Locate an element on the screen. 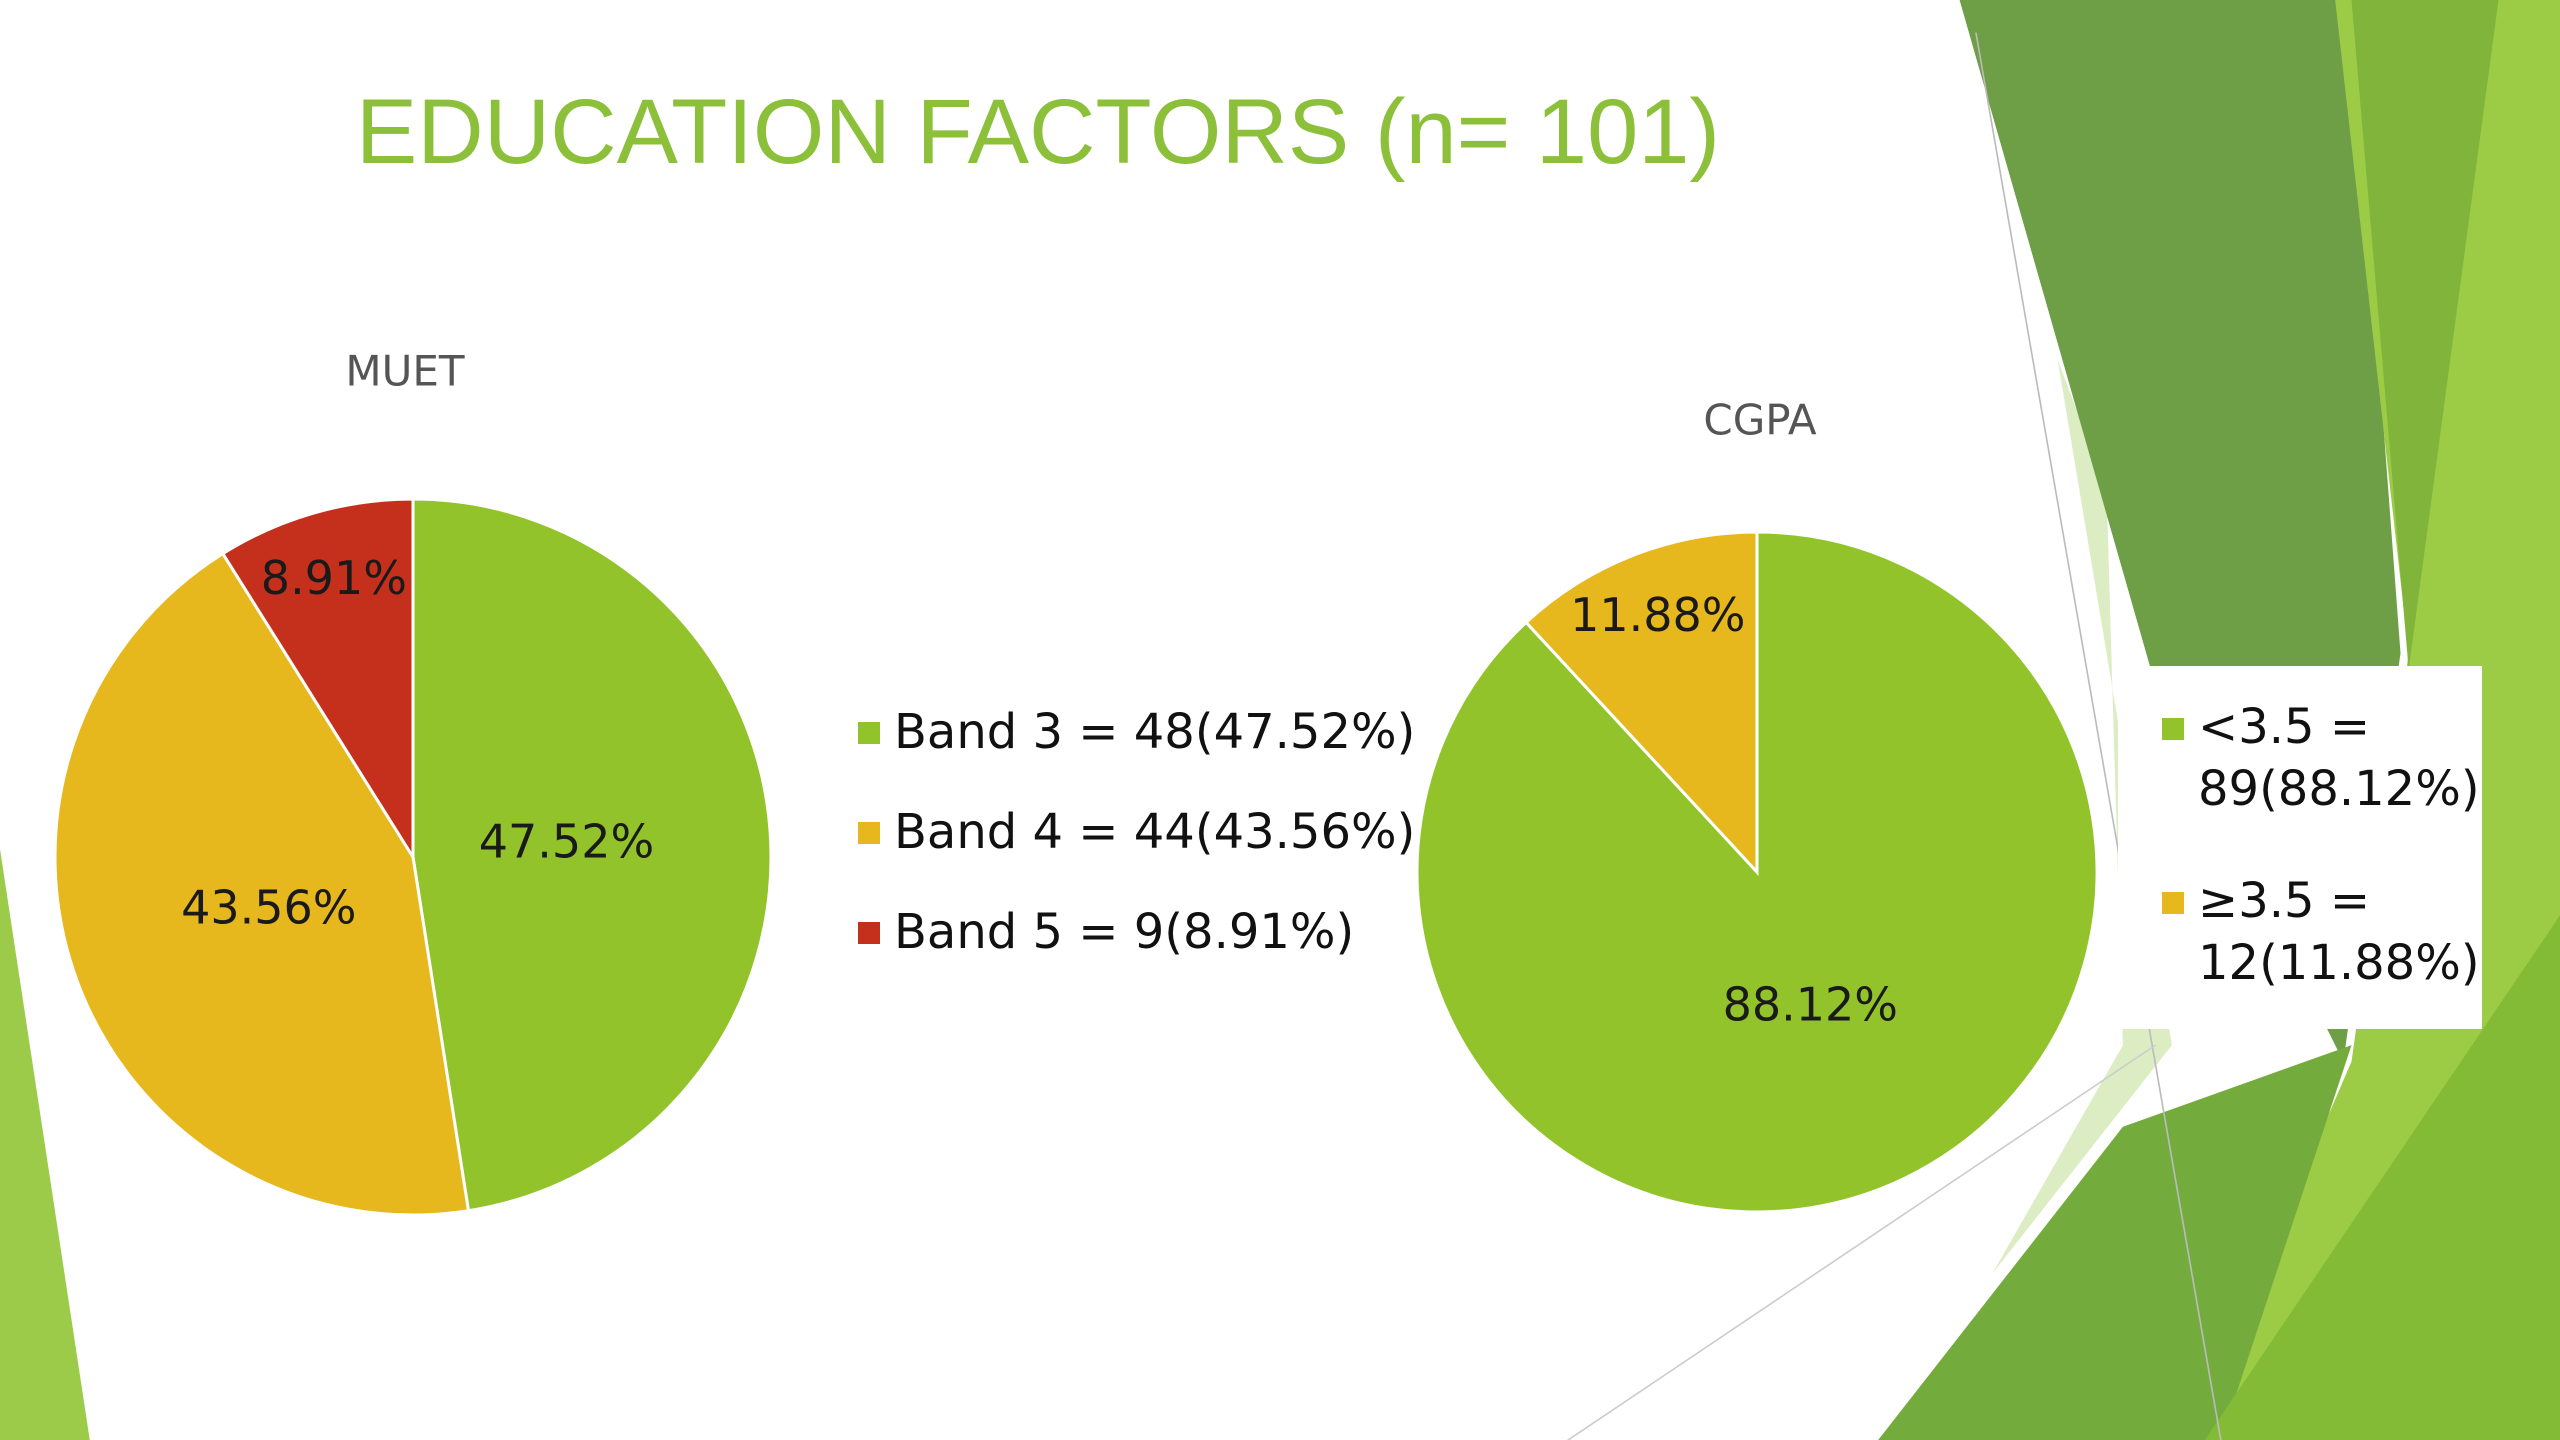 Image resolution: width=2560 pixels, height=1440 pixels. legend-label: Band 4 = 44(43.56%) is located at coordinates (1155, 832).